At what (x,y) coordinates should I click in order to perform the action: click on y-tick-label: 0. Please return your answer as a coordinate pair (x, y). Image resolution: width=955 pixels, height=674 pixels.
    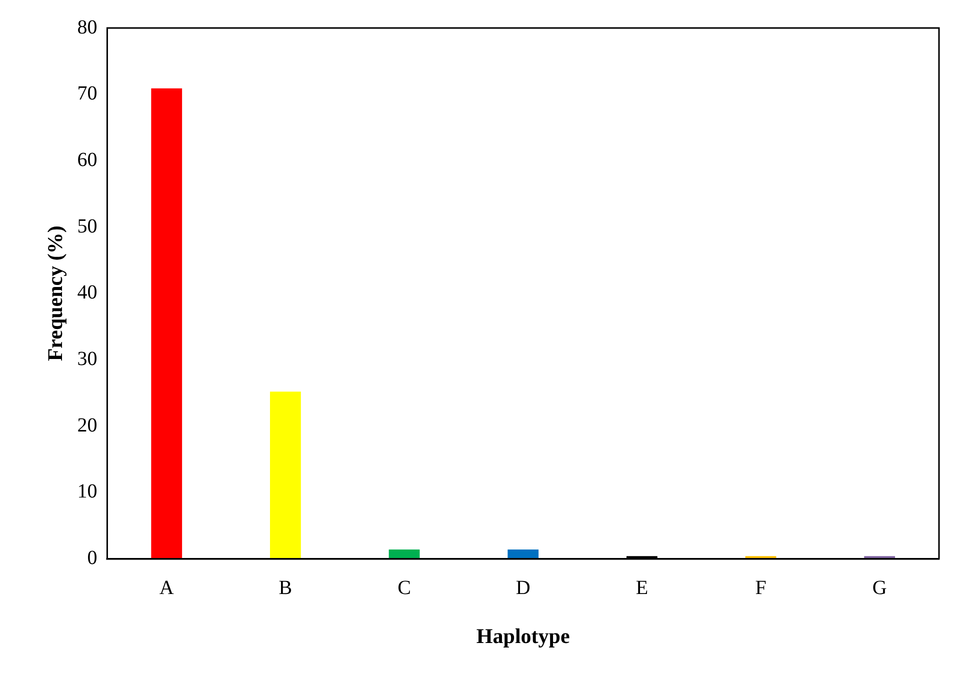
    Looking at the image, I should click on (92, 558).